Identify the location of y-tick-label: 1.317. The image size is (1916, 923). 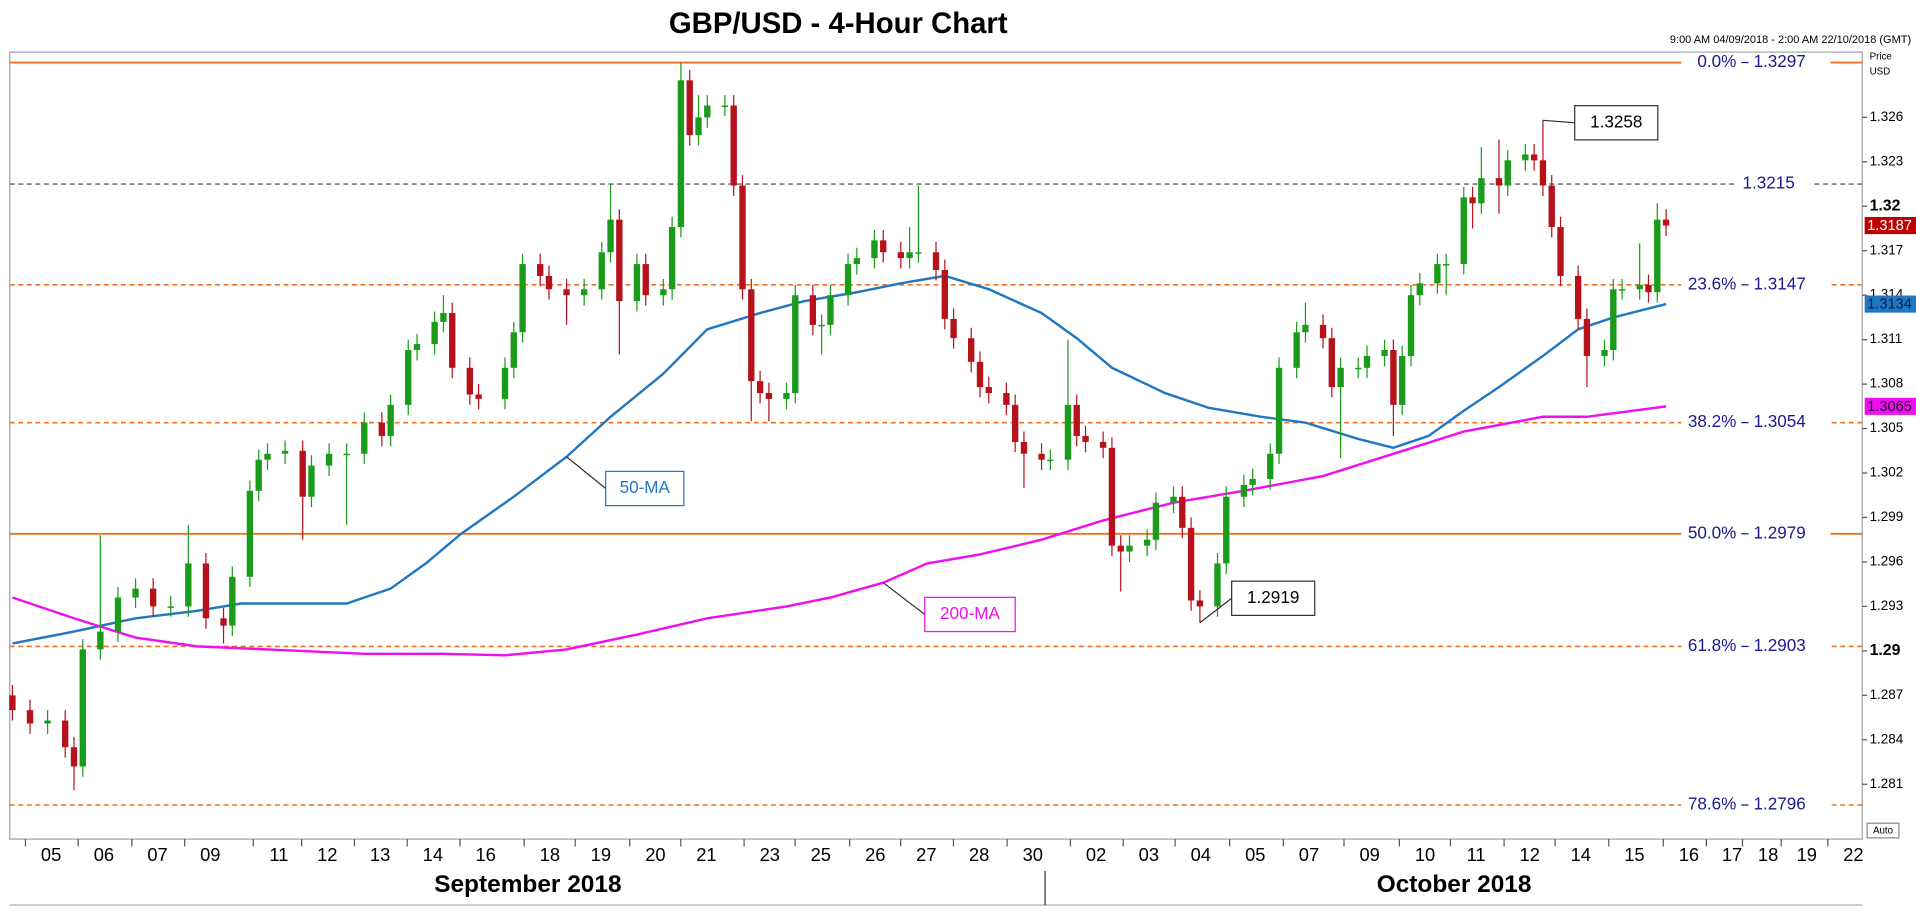
(1887, 249).